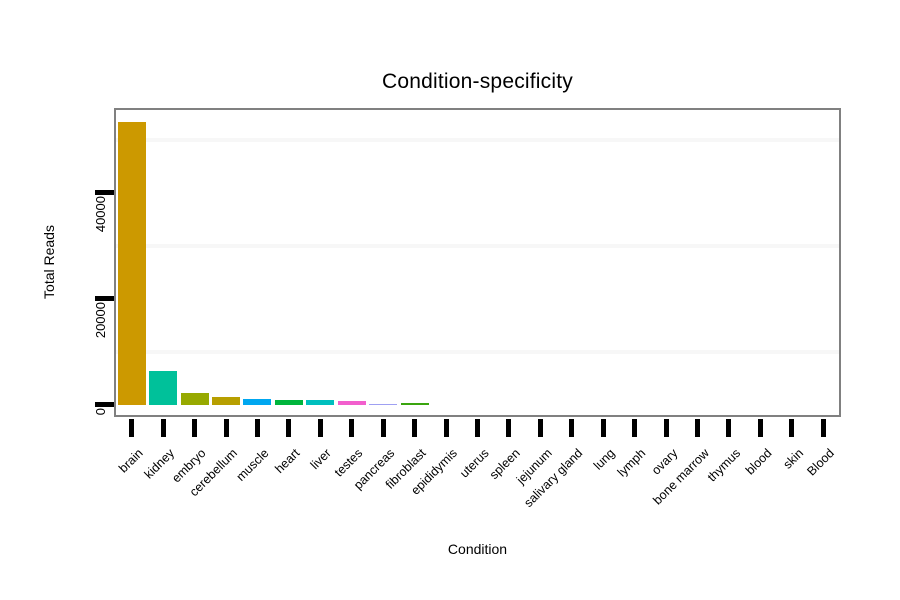  Describe the element at coordinates (474, 463) in the screenshot. I see `x-tick-label: uterus` at that location.